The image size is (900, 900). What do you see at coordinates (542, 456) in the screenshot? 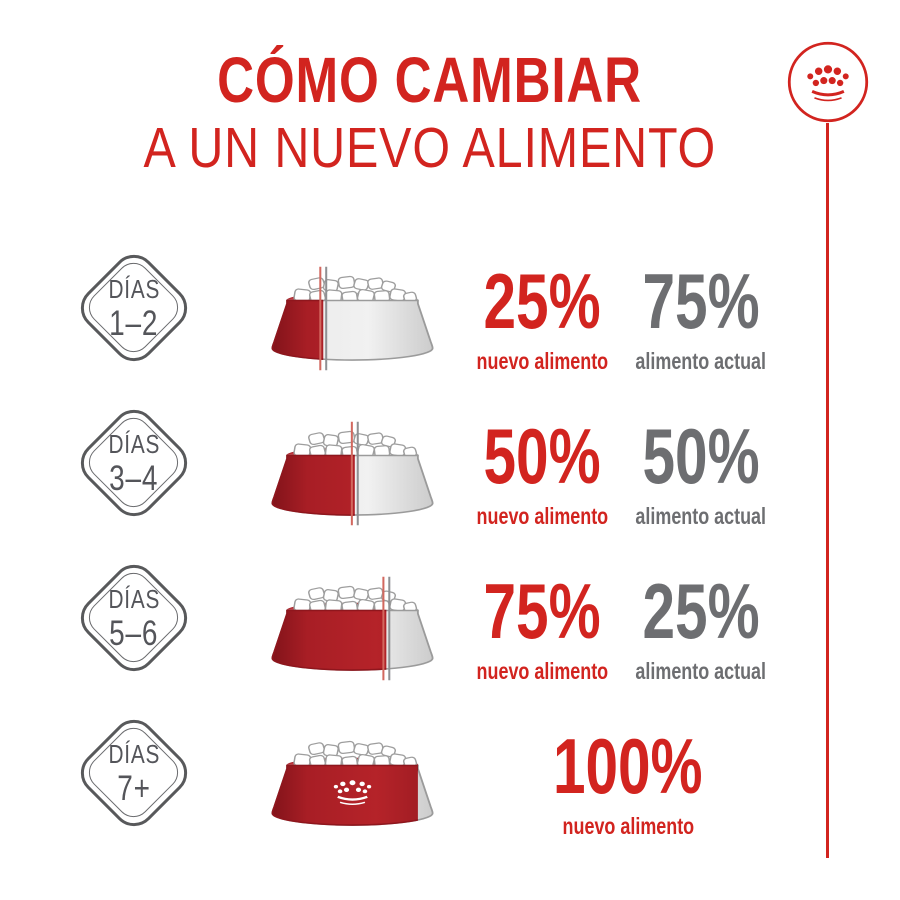
I see `new-food-percent: 50%` at bounding box center [542, 456].